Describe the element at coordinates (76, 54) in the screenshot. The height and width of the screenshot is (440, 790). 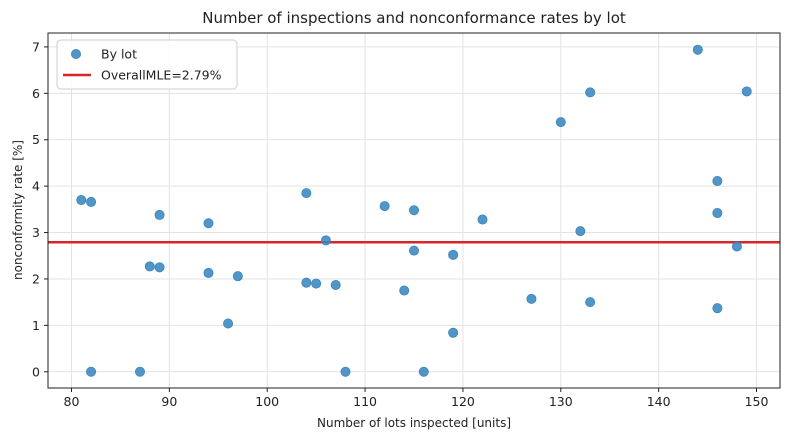
I see `legend-marker-points` at that location.